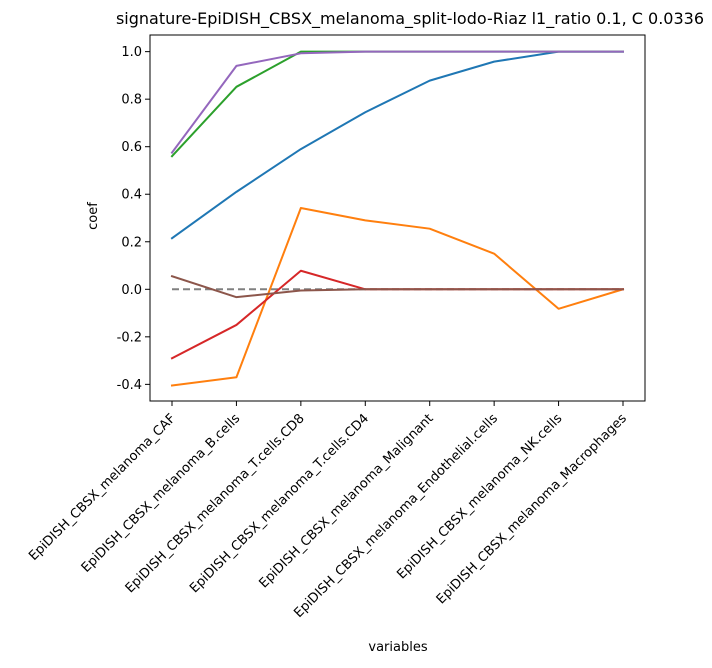 The image size is (712, 668). Describe the element at coordinates (129, 337) in the screenshot. I see `y-tick-label: -0.2` at that location.